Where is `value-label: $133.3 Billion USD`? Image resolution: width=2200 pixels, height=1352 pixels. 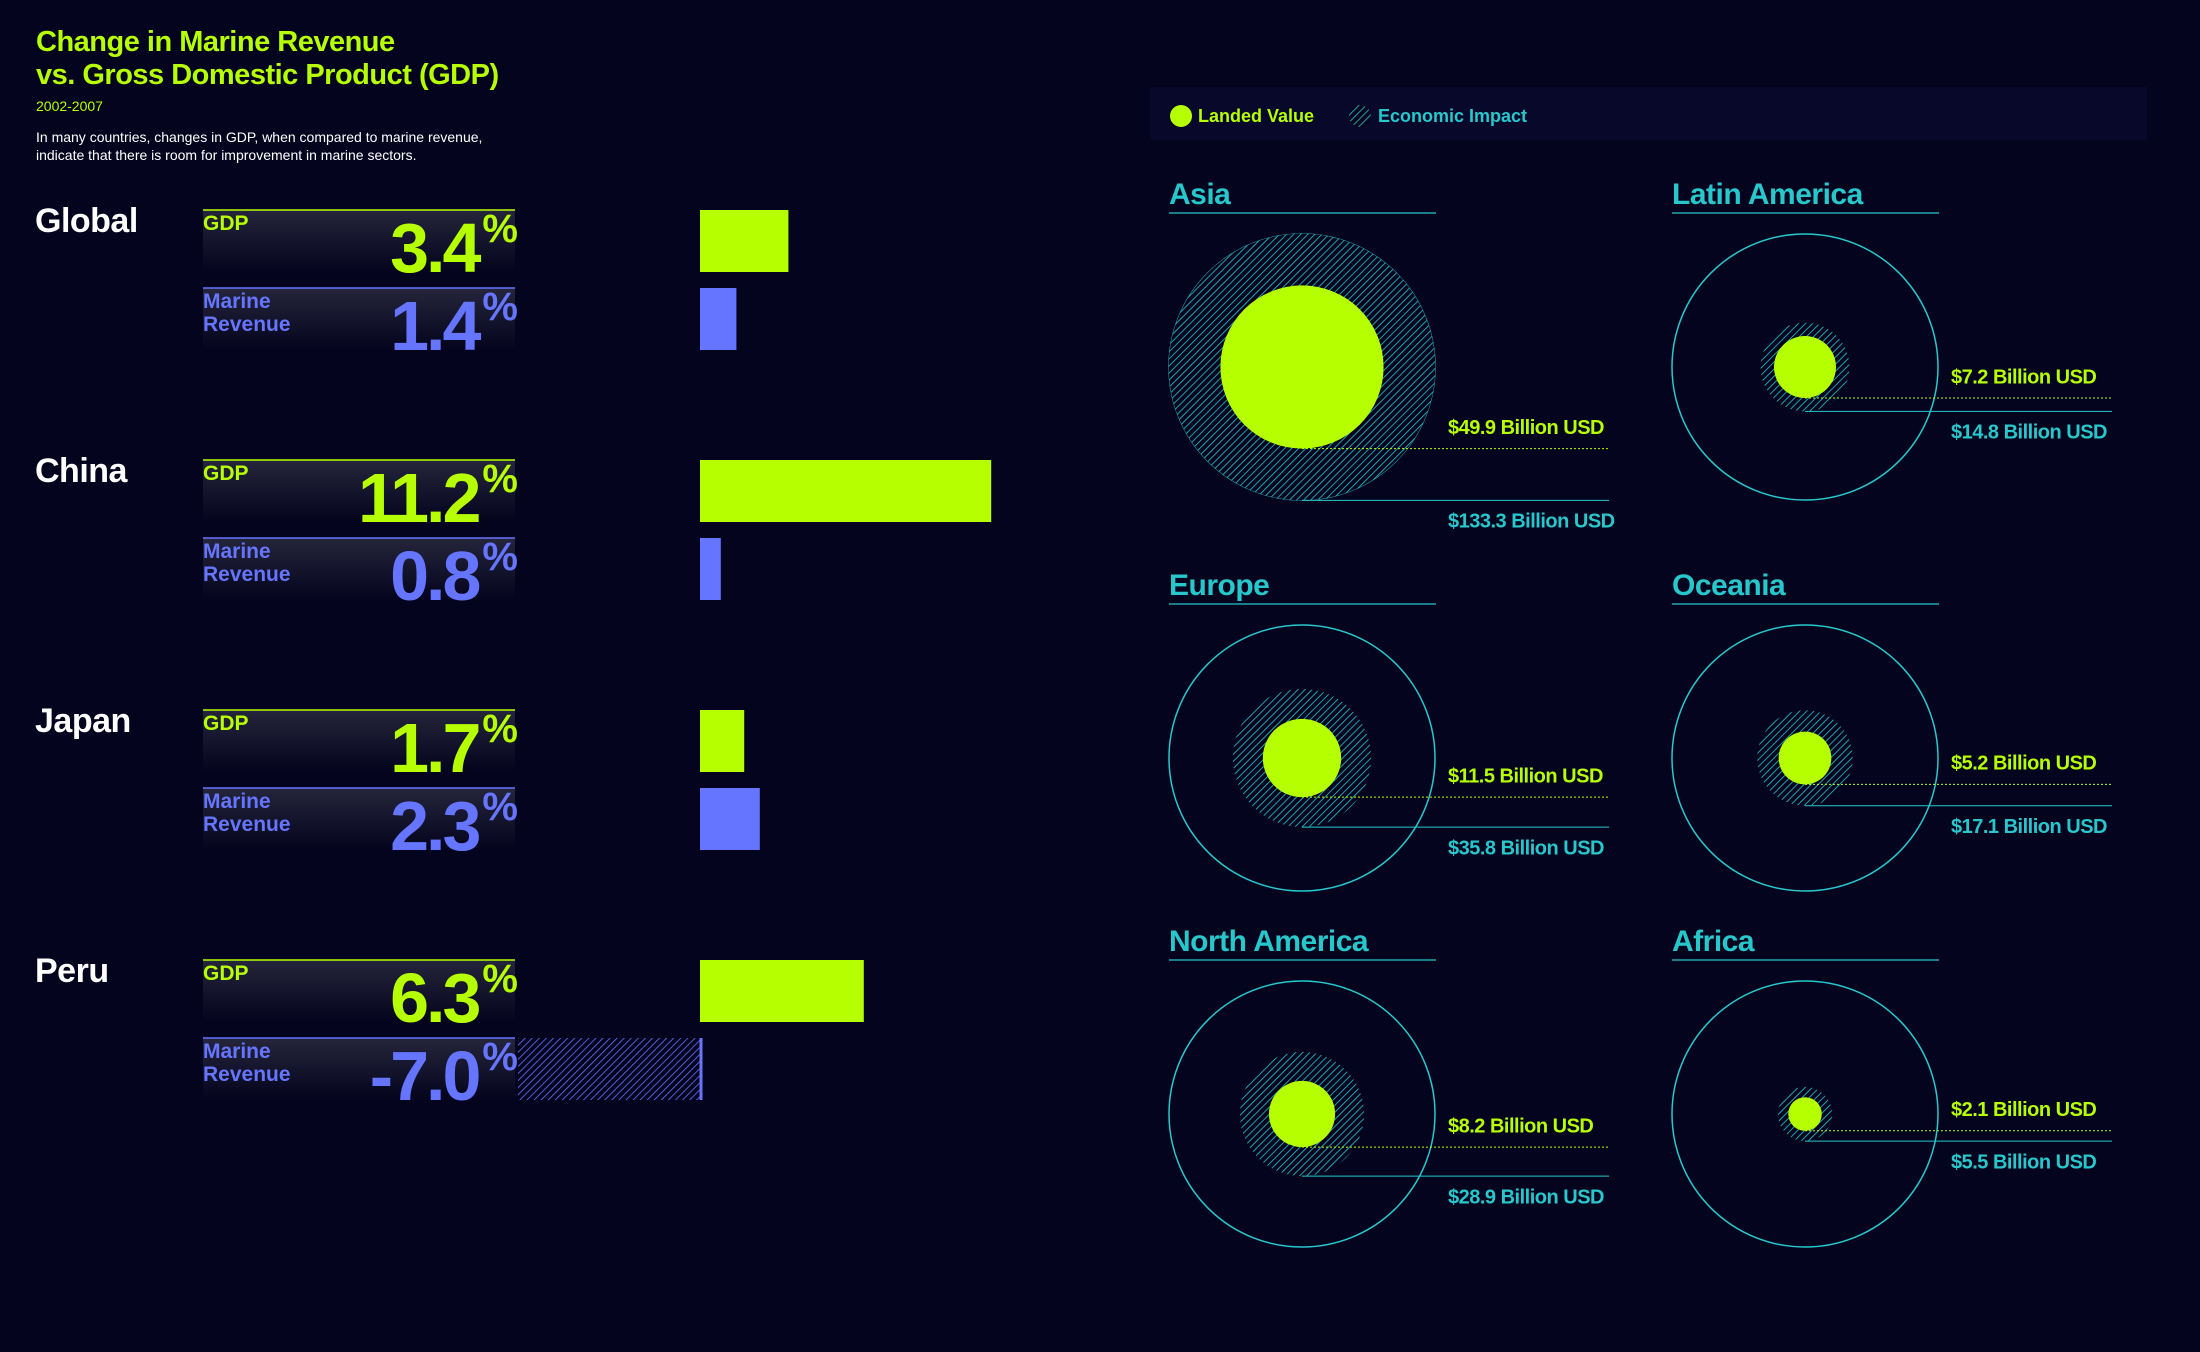
value-label: $133.3 Billion USD is located at coordinates (1531, 522).